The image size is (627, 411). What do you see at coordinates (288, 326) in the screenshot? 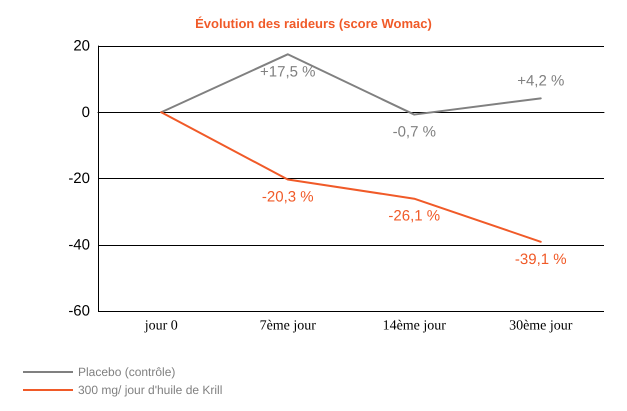
I see `x-tick-label: 7ème jour` at bounding box center [288, 326].